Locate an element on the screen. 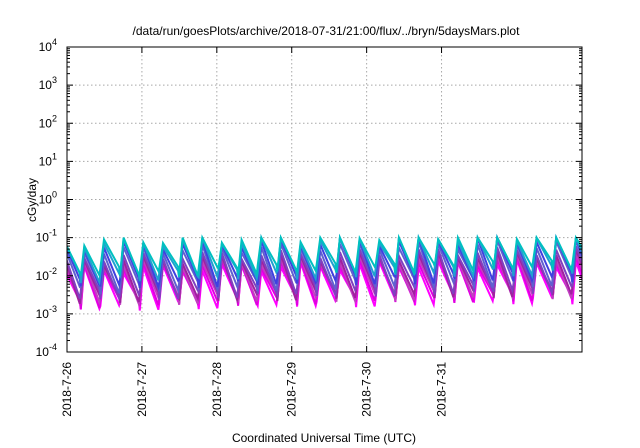 This screenshot has height=448, width=640. x-tick-label: 2018-7-26 is located at coordinates (67, 389).